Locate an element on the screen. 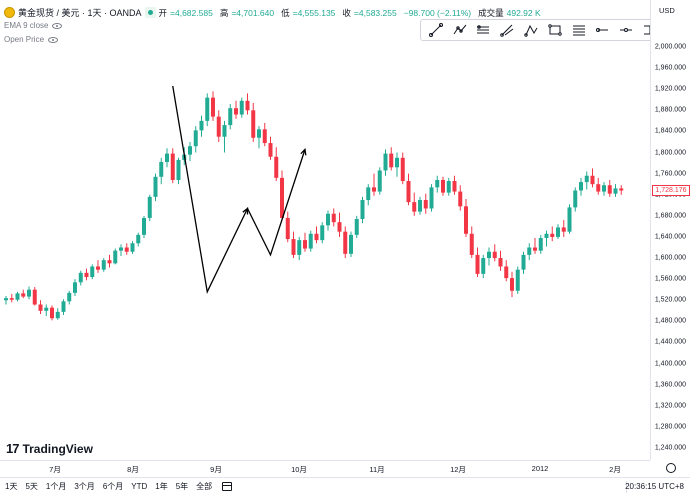 This screenshot has width=690, height=495. range-all: 全部 is located at coordinates (204, 486).